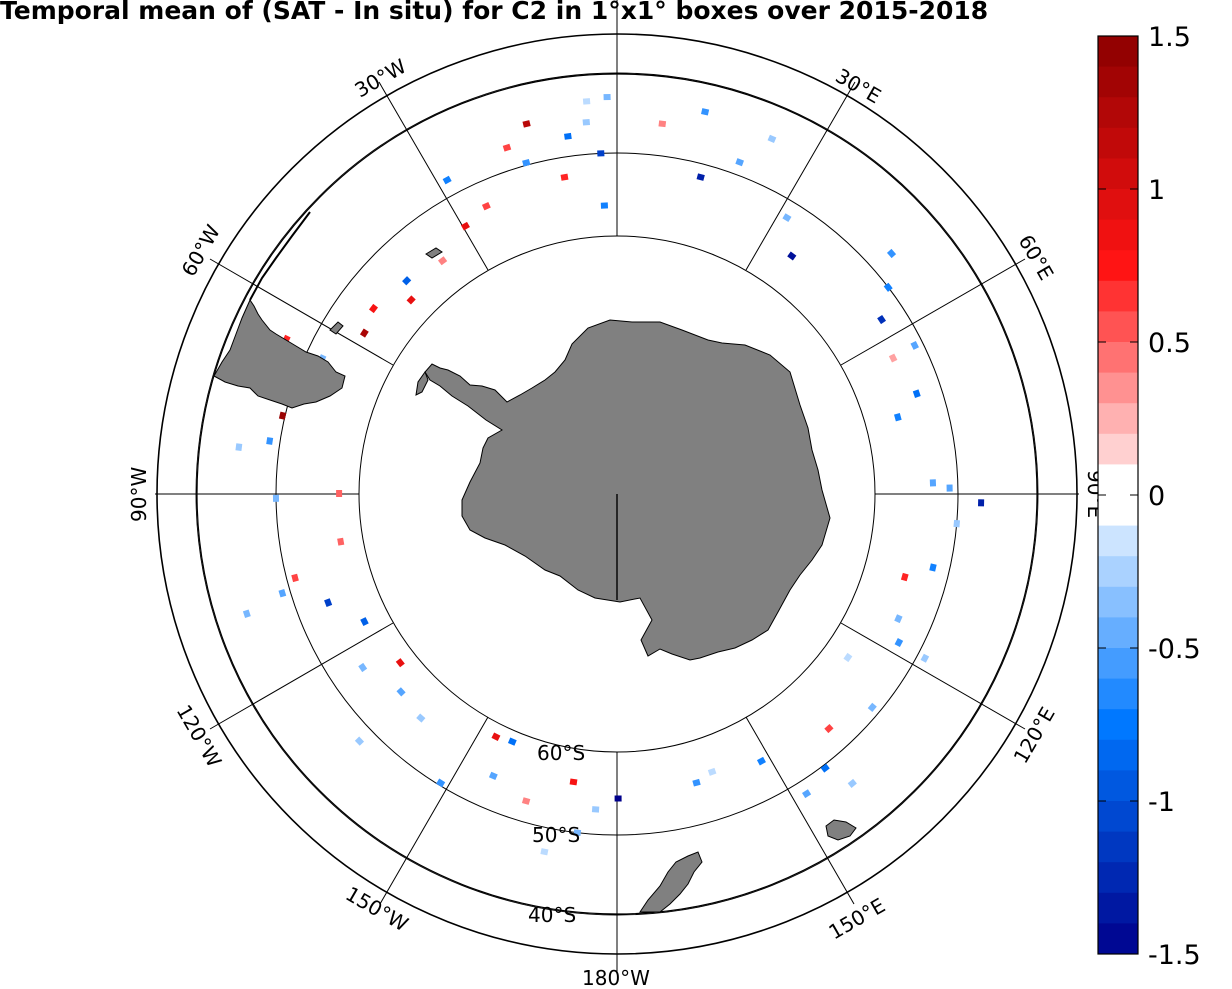  What do you see at coordinates (328, 310) in the screenshot?
I see `south-america` at bounding box center [328, 310].